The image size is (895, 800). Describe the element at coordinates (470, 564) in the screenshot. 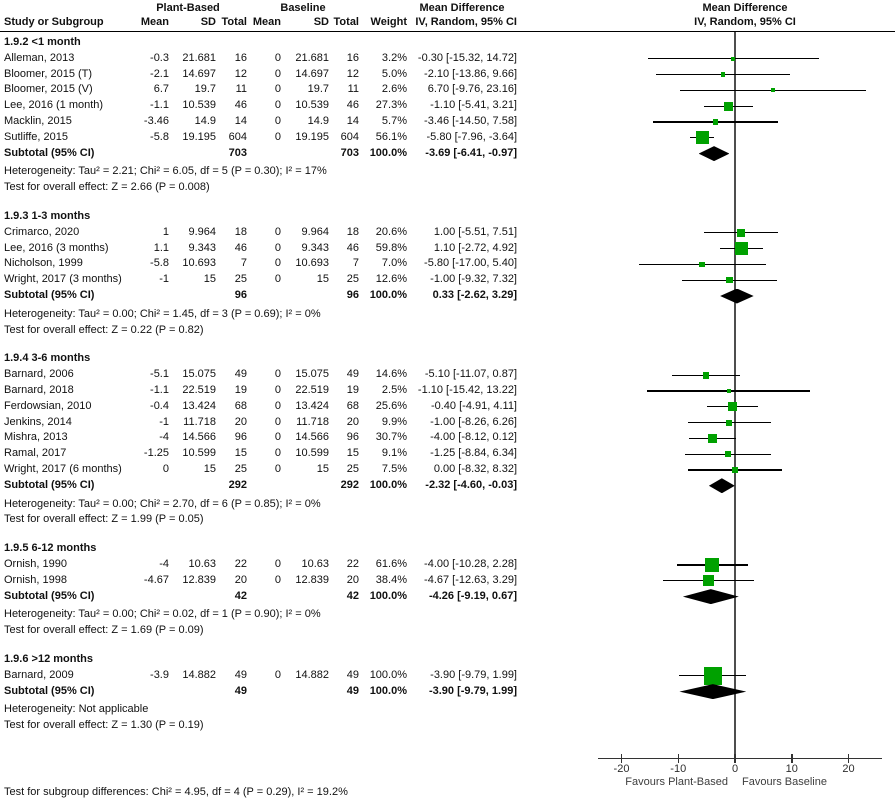

I see `md-ci: -4.00 [-10.28, 2.28]` at that location.